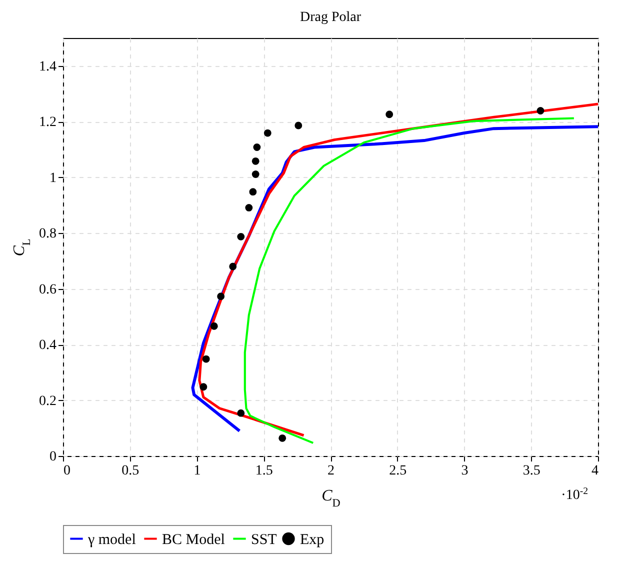 The width and height of the screenshot is (617, 579). Describe the element at coordinates (264, 540) in the screenshot. I see `legend-label: SST` at that location.